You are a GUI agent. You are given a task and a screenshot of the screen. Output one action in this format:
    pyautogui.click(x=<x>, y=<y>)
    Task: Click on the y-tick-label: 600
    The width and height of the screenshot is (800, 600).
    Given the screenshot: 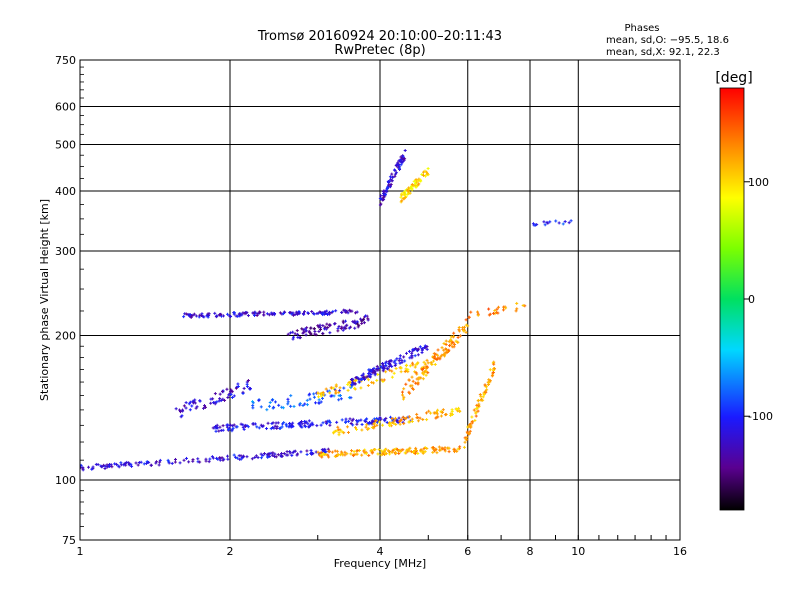 What is the action you would take?
    pyautogui.click(x=65, y=107)
    